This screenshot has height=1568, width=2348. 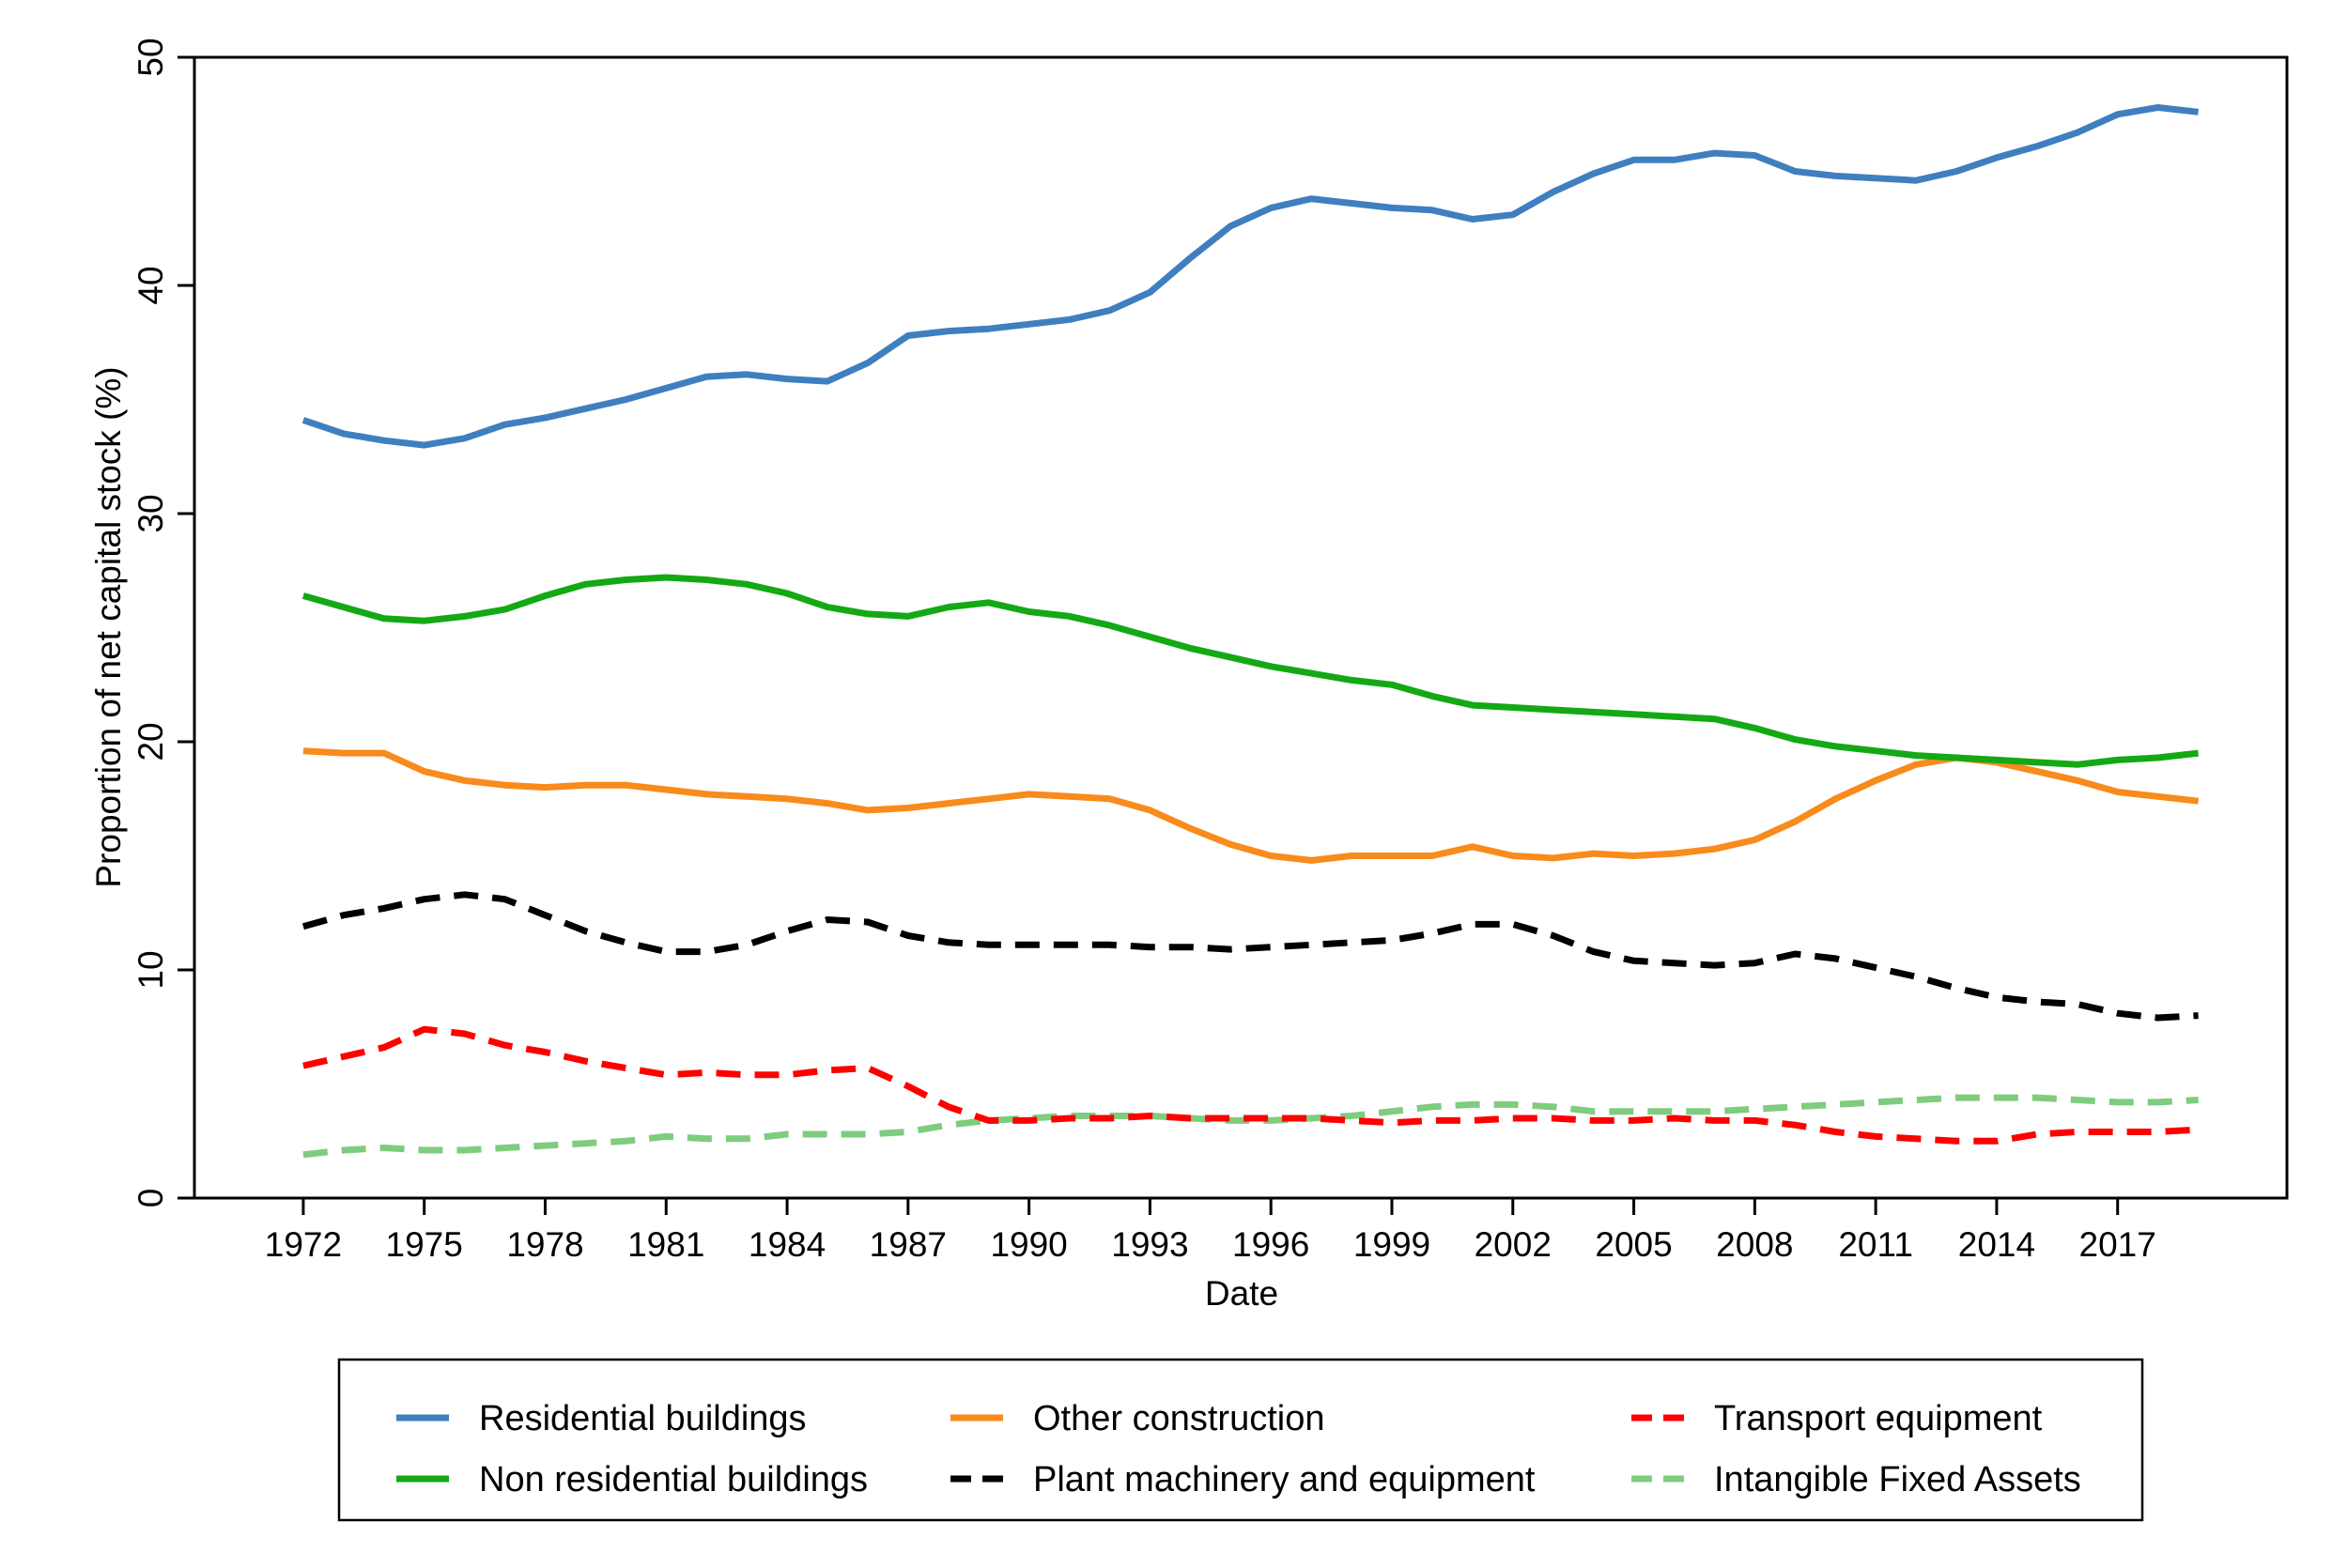 What do you see at coordinates (1391, 1245) in the screenshot?
I see `x-tick-label: 1999` at bounding box center [1391, 1245].